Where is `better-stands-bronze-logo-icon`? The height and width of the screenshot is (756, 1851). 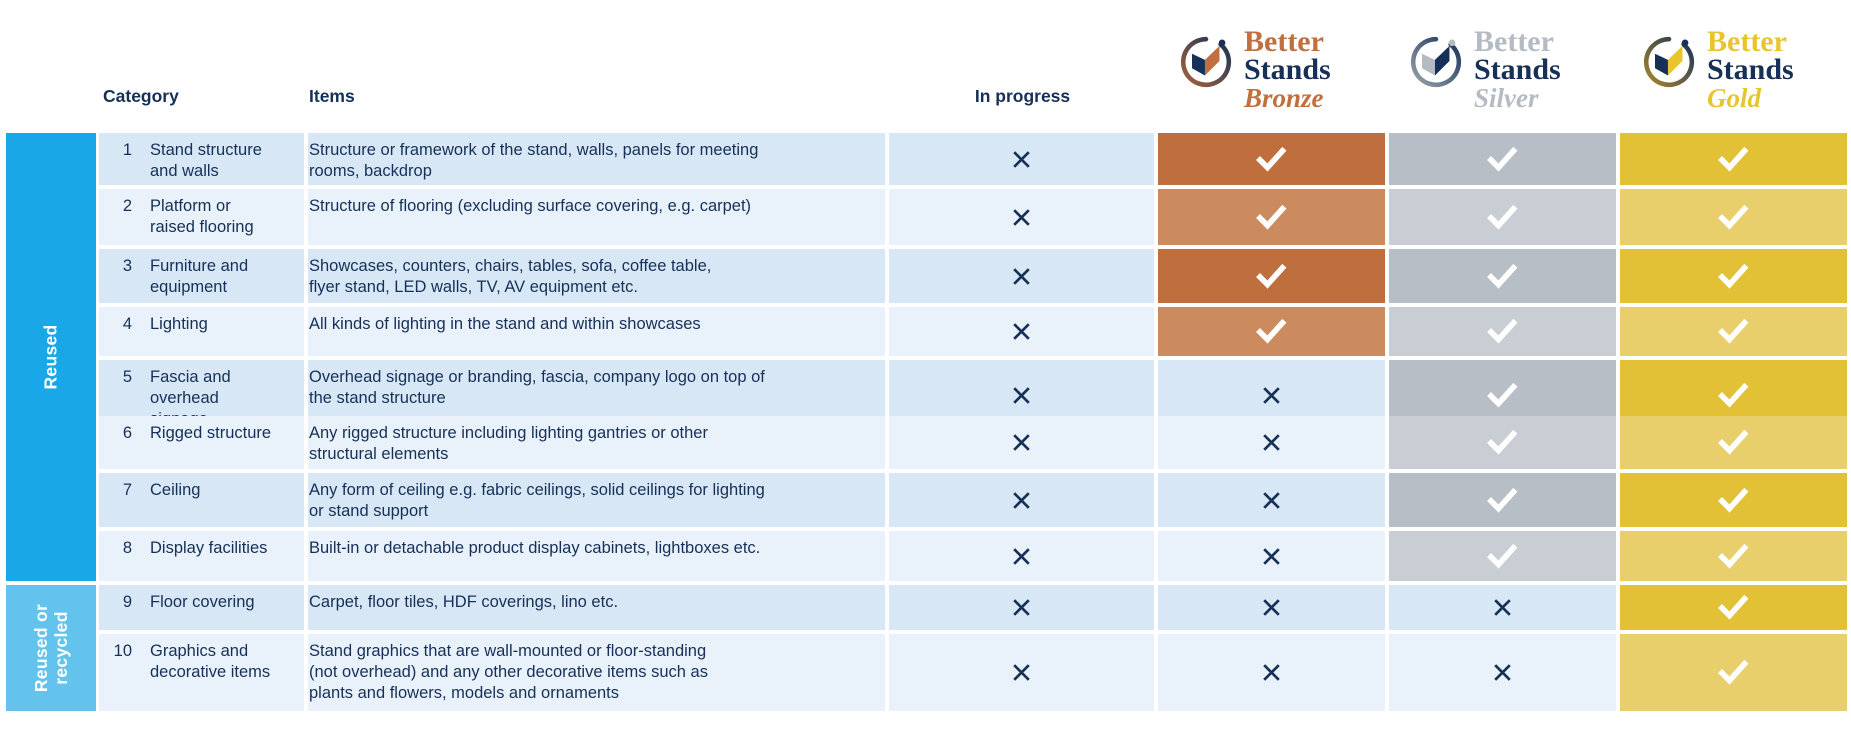
better-stands-bronze-logo-icon is located at coordinates (1206, 62).